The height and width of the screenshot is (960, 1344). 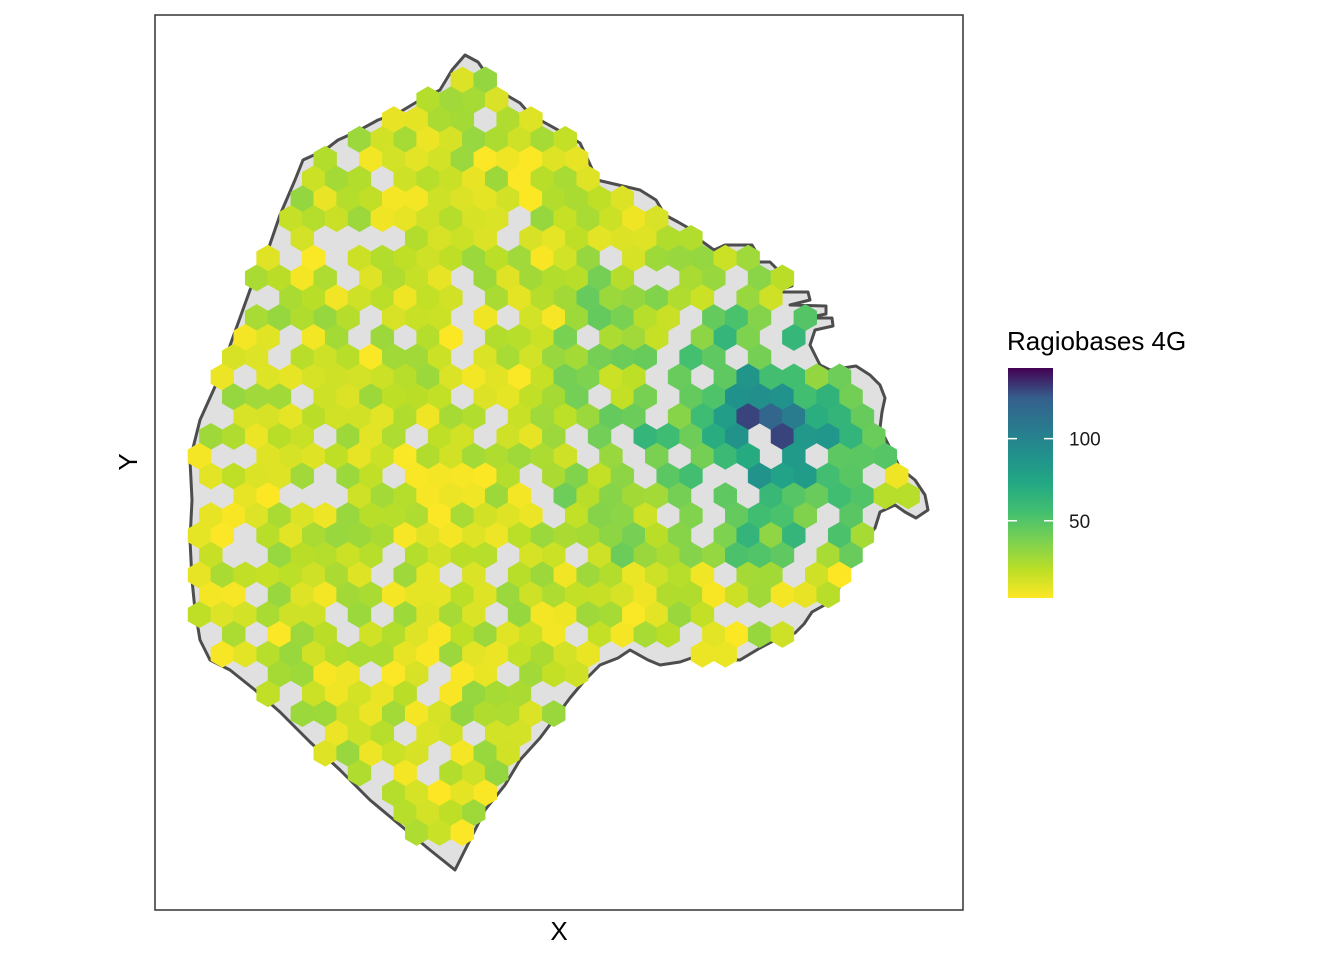 What do you see at coordinates (1079, 522) in the screenshot?
I see `legend-tick-label: 50` at bounding box center [1079, 522].